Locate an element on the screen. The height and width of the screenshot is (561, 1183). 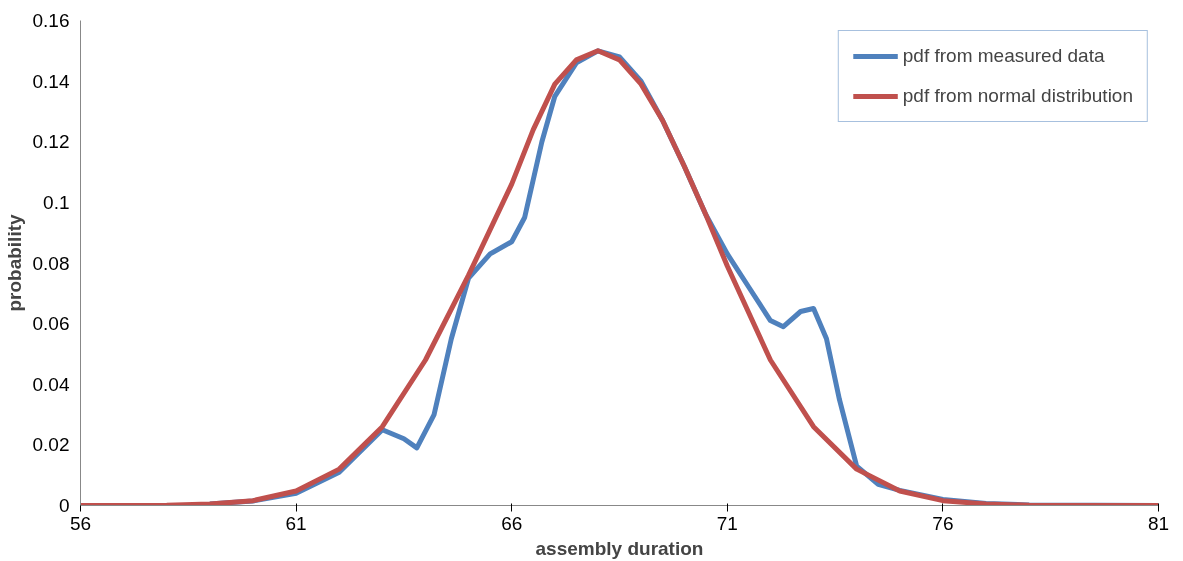
y-tick-label: 0.1 is located at coordinates (56, 202).